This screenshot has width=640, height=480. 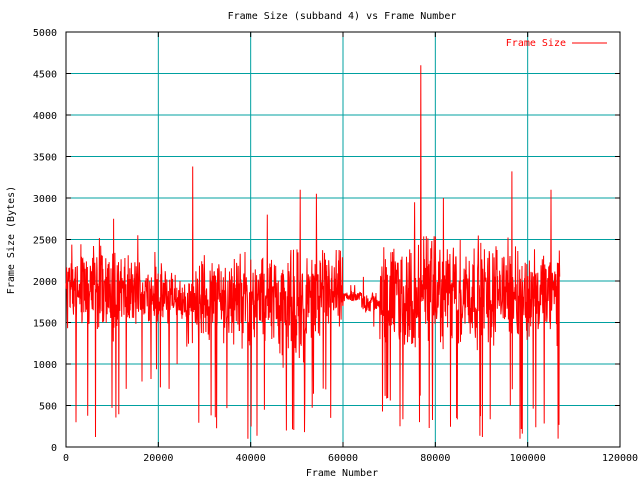 I want to click on y-tick-label: 2500, so click(x=45, y=241).